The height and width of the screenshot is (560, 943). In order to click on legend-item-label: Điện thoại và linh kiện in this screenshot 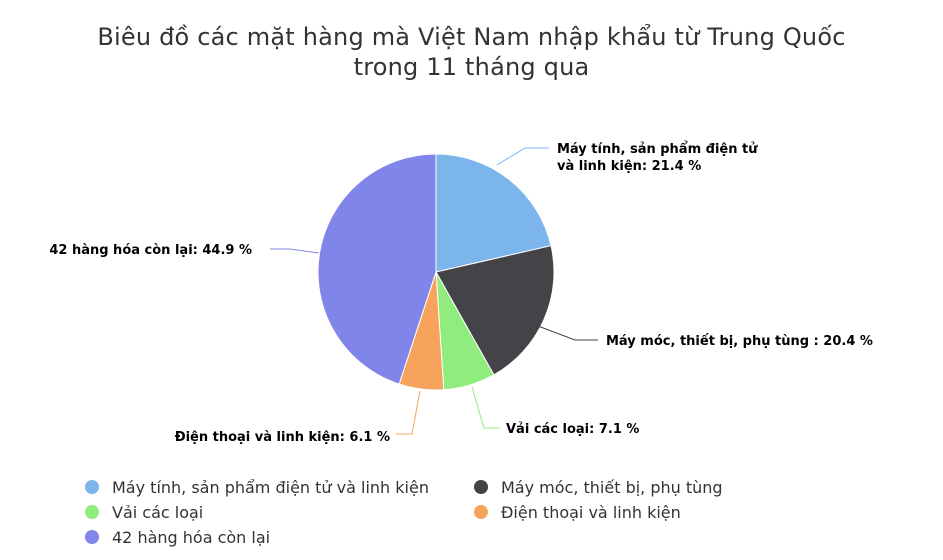, I will do `click(591, 512)`.